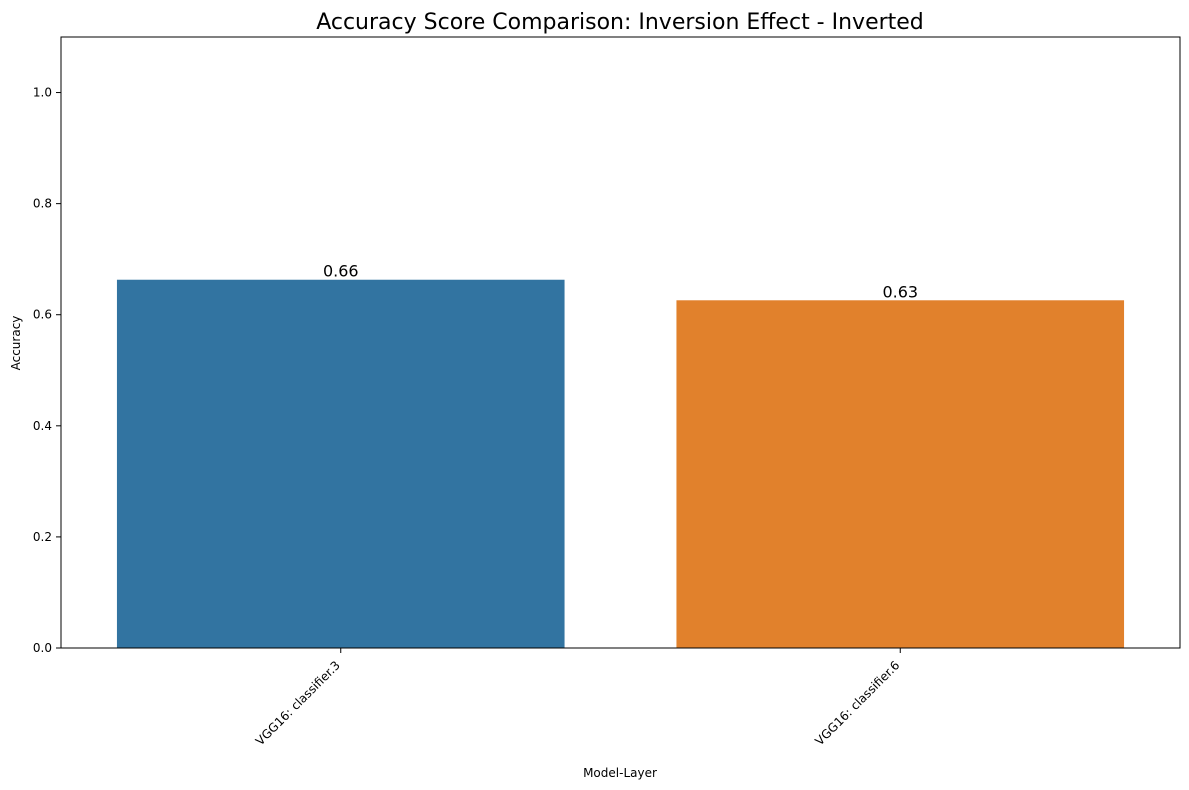 Image resolution: width=1189 pixels, height=790 pixels. I want to click on y-tick-label: 0.8, so click(42, 204).